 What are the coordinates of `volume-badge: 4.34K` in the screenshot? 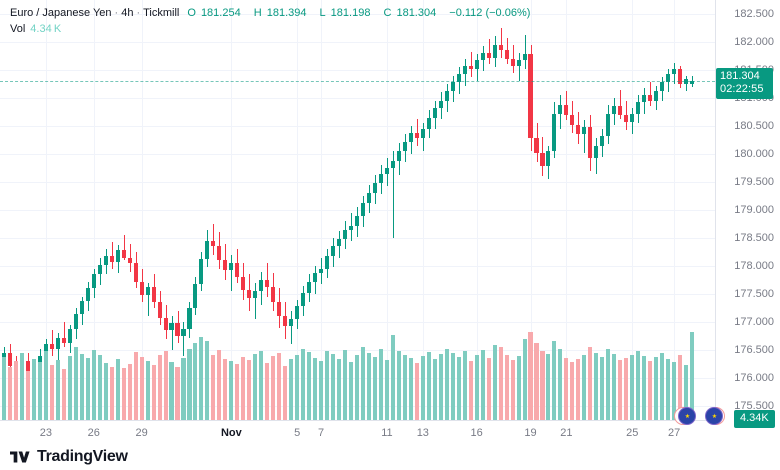 It's located at (754, 419).